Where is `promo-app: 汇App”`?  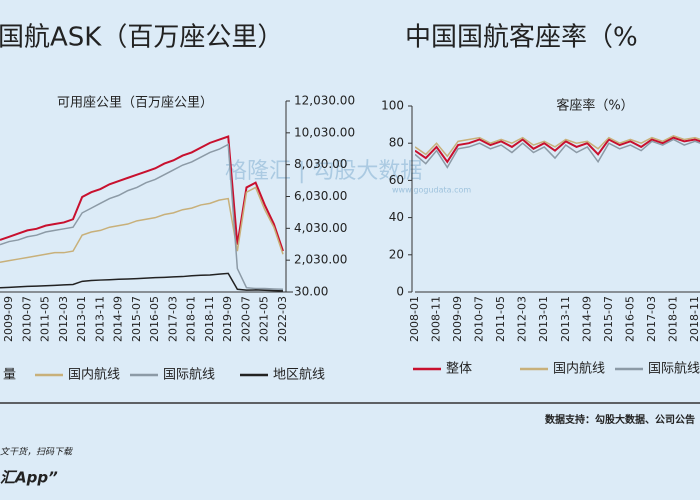 promo-app: 汇App” is located at coordinates (29, 478).